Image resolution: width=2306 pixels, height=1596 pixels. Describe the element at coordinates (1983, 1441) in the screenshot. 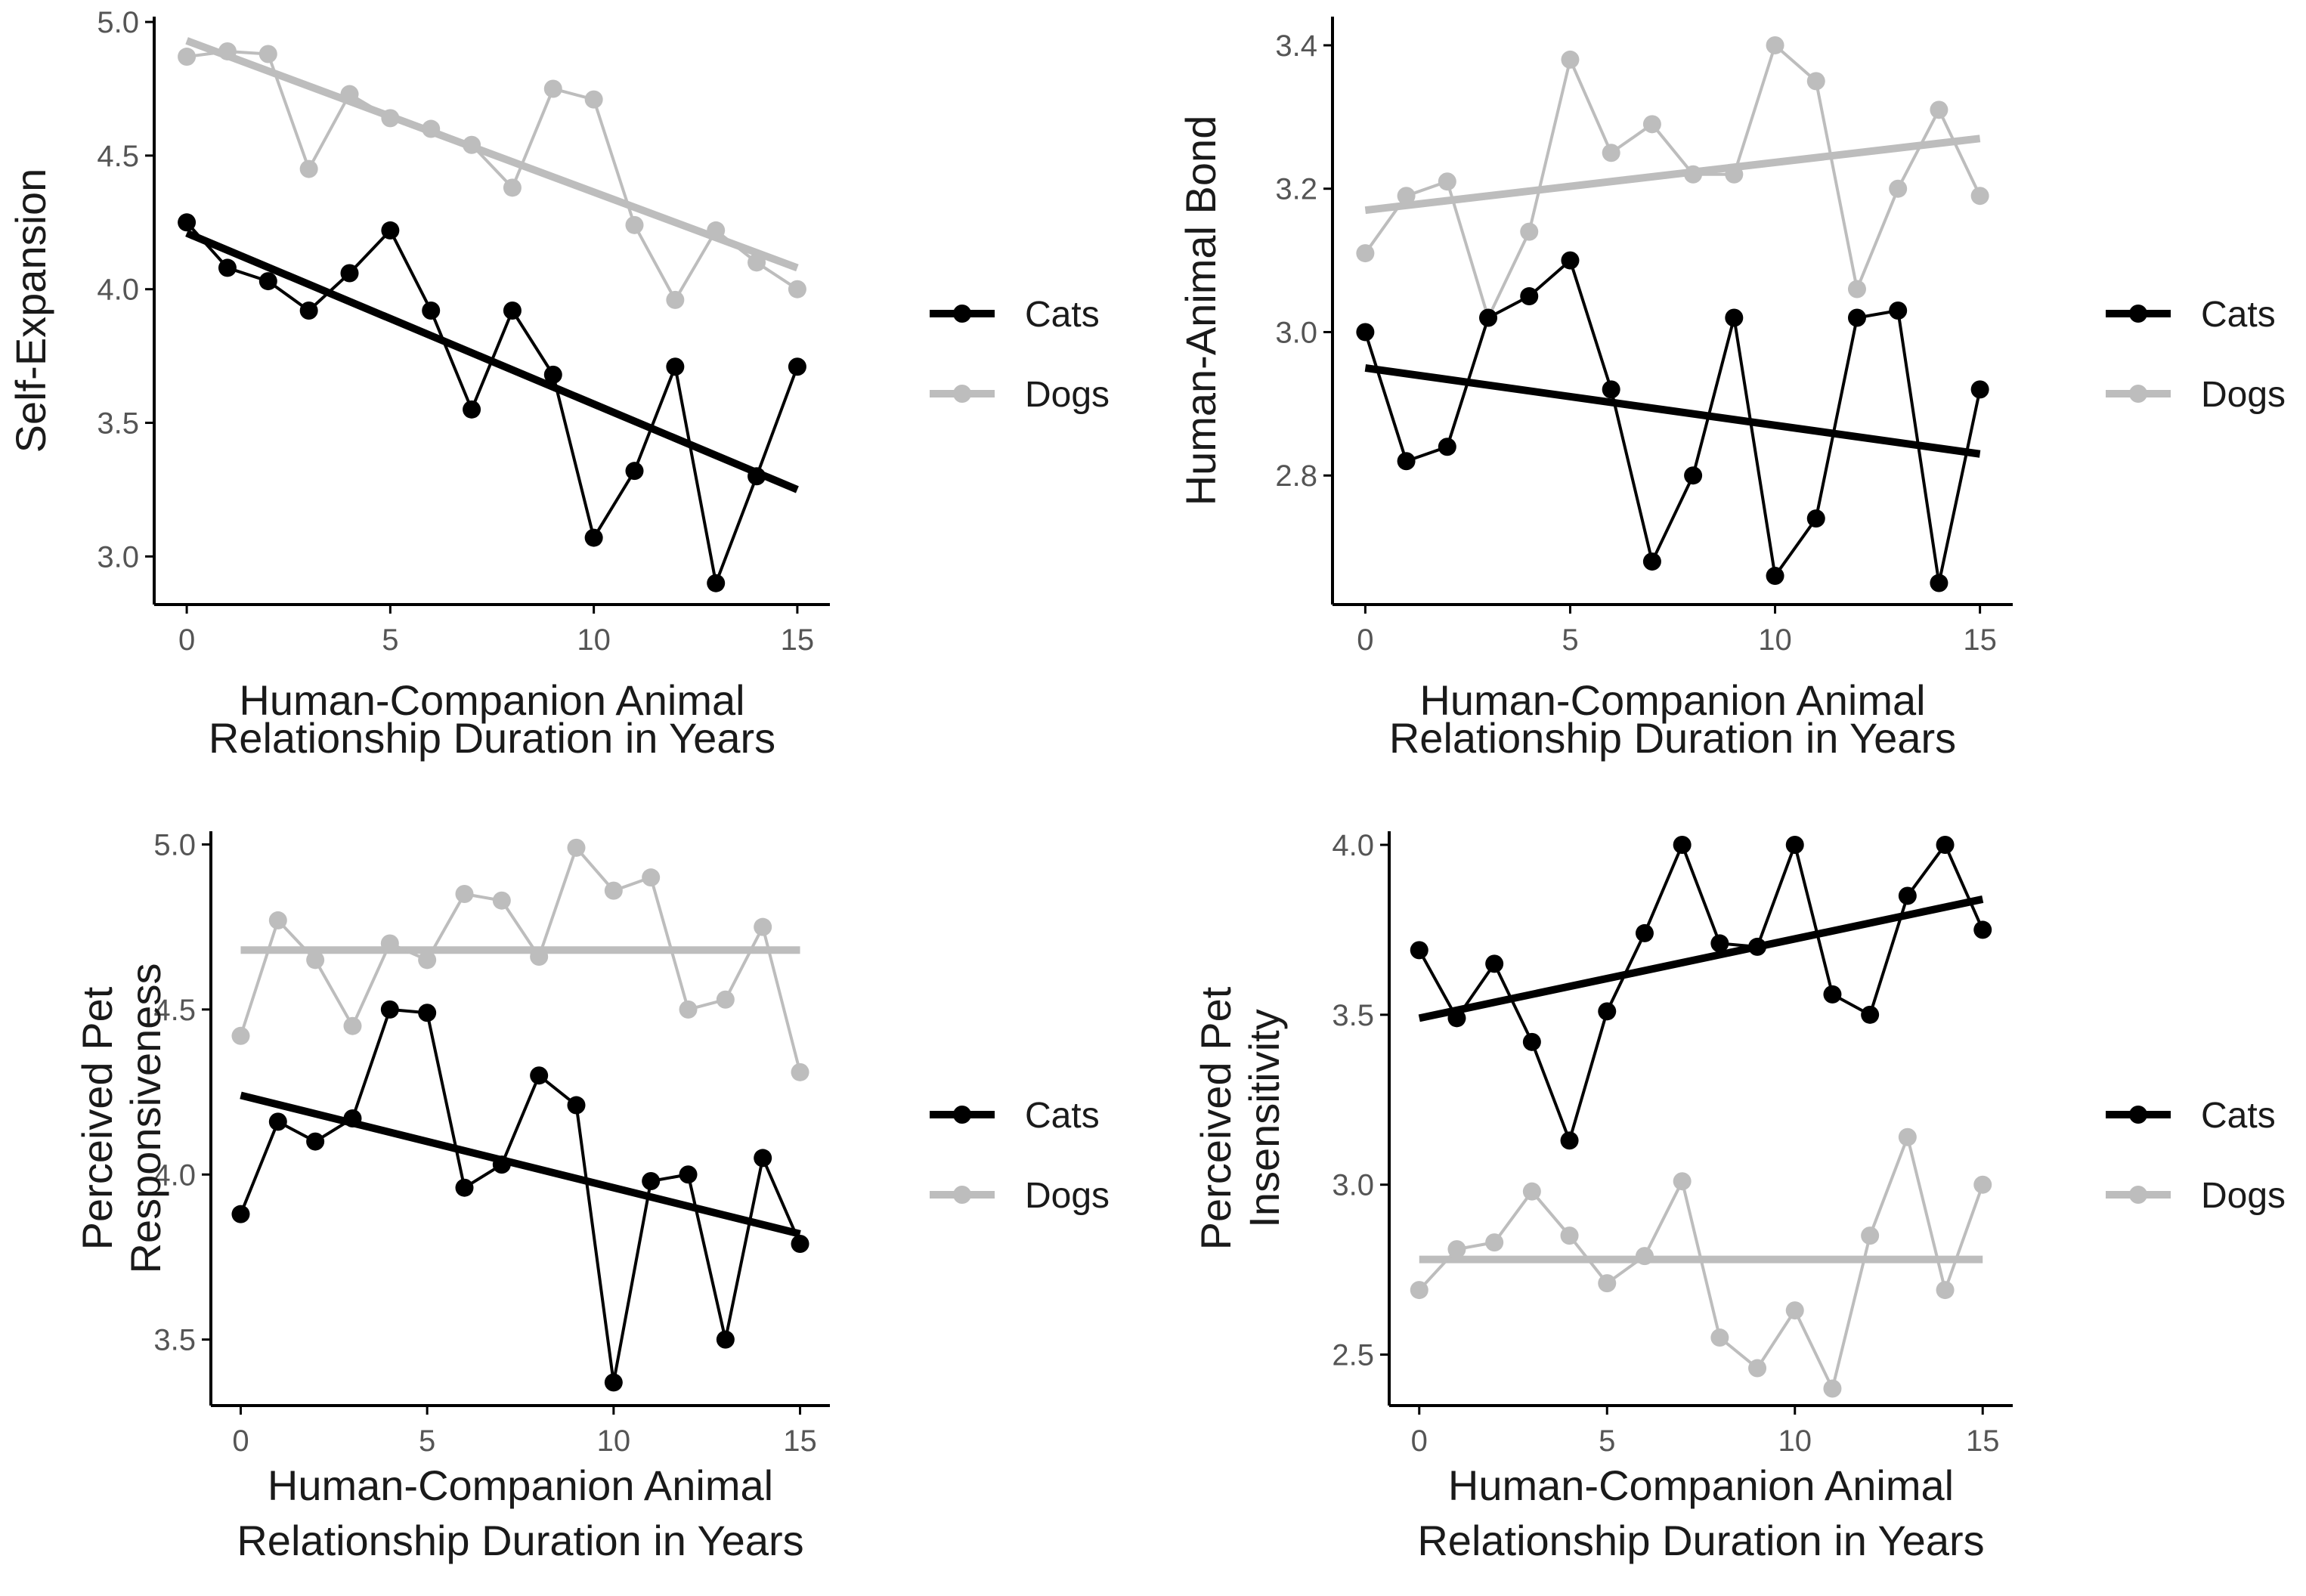

I see `x-tick-label: 15` at that location.